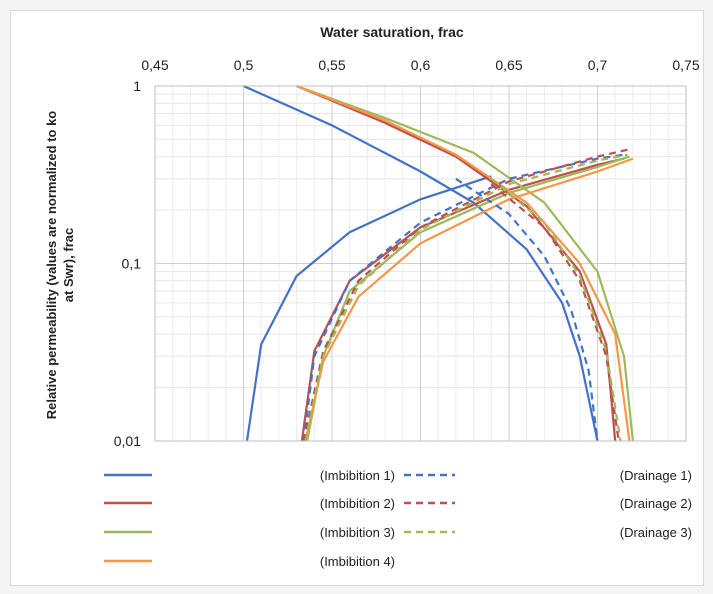 This screenshot has height=594, width=713. I want to click on x-axis-title: Water saturation, frac, so click(392, 32).